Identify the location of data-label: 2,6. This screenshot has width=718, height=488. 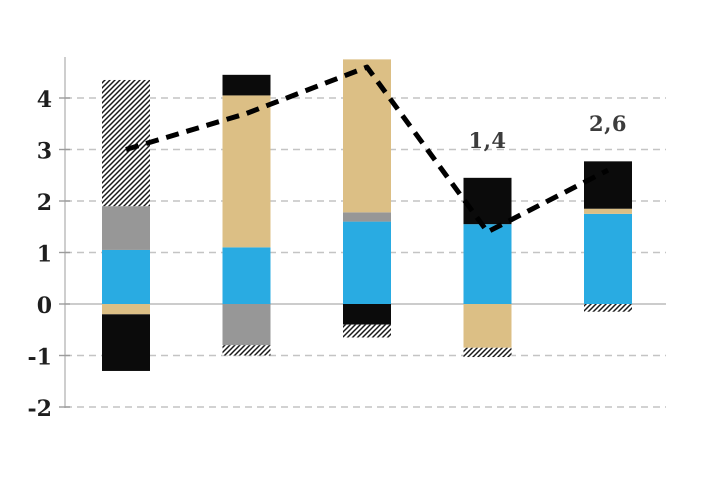
(608, 123).